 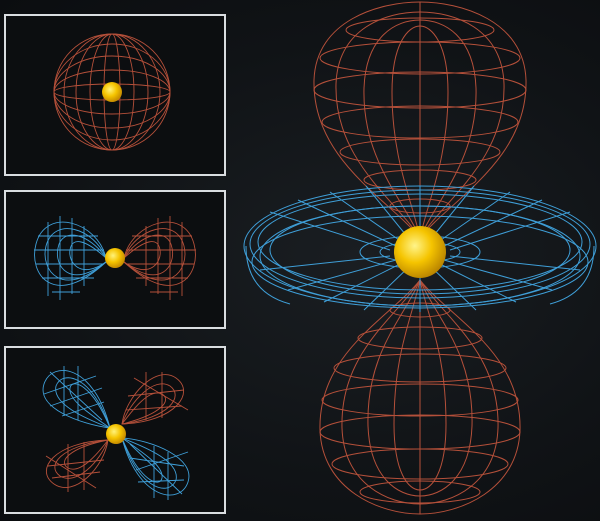 I want to click on d-orbital-panel, so click(x=115, y=430).